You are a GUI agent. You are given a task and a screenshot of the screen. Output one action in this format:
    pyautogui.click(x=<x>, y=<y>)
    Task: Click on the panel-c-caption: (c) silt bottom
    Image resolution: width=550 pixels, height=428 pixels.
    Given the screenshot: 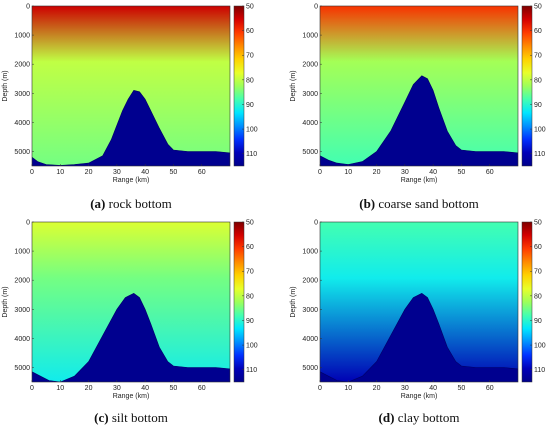 What is the action you would take?
    pyautogui.click(x=131, y=418)
    